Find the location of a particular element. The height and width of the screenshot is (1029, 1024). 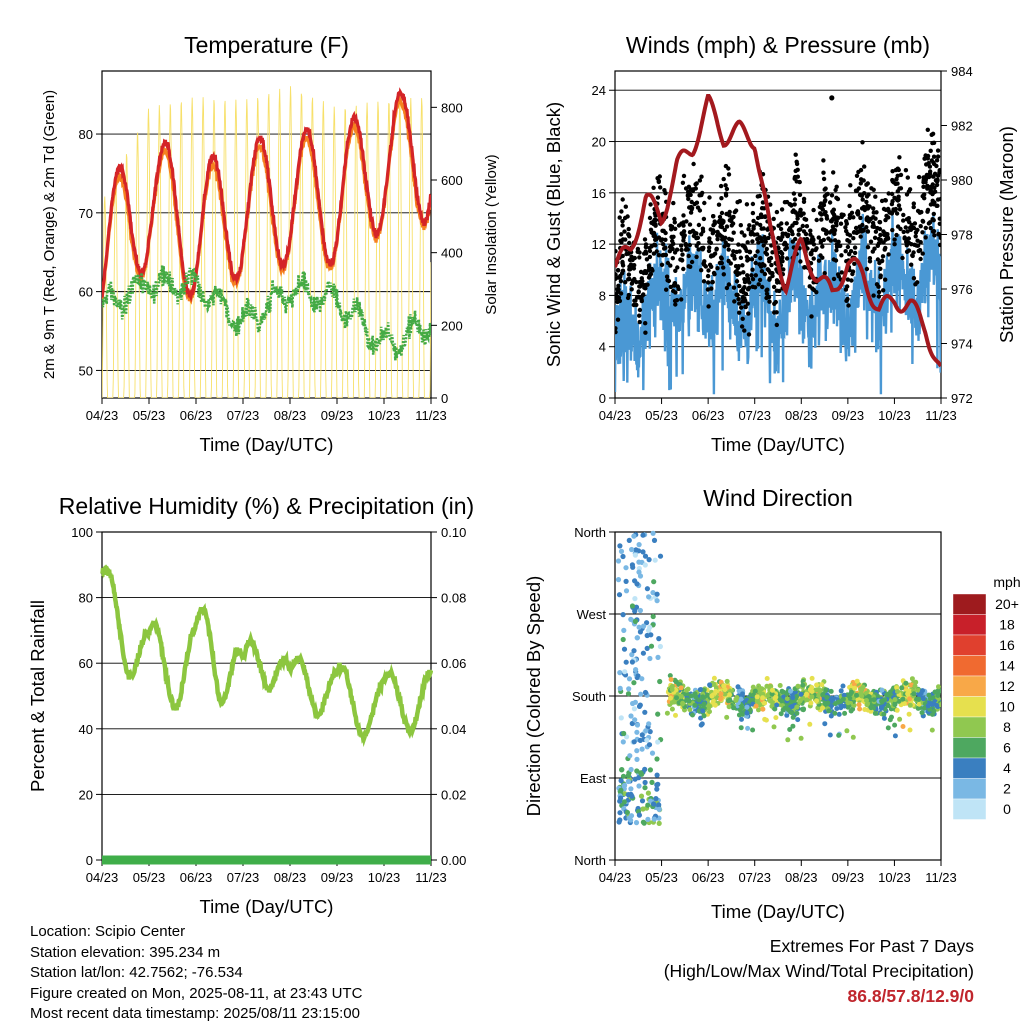

ytick-label: 70 is located at coordinates (86, 213).